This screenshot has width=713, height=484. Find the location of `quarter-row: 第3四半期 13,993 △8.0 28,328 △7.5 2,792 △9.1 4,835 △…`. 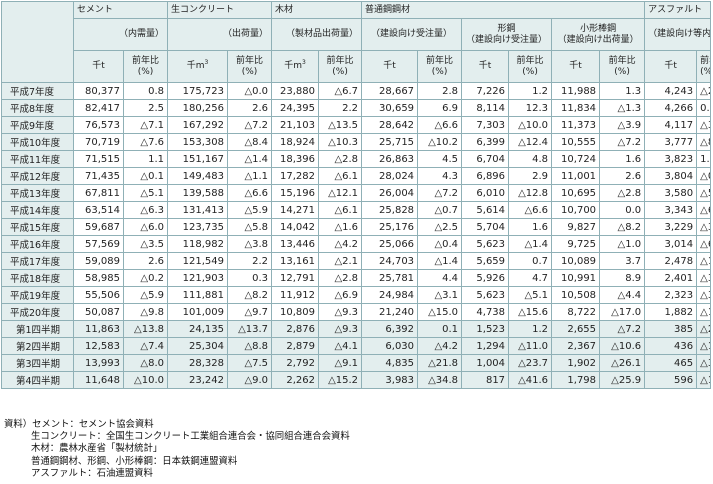

quarter-row: 第3四半期 13,993 △8.0 28,328 △7.5 2,792 △9.1 4,835 △… is located at coordinates (356, 363).